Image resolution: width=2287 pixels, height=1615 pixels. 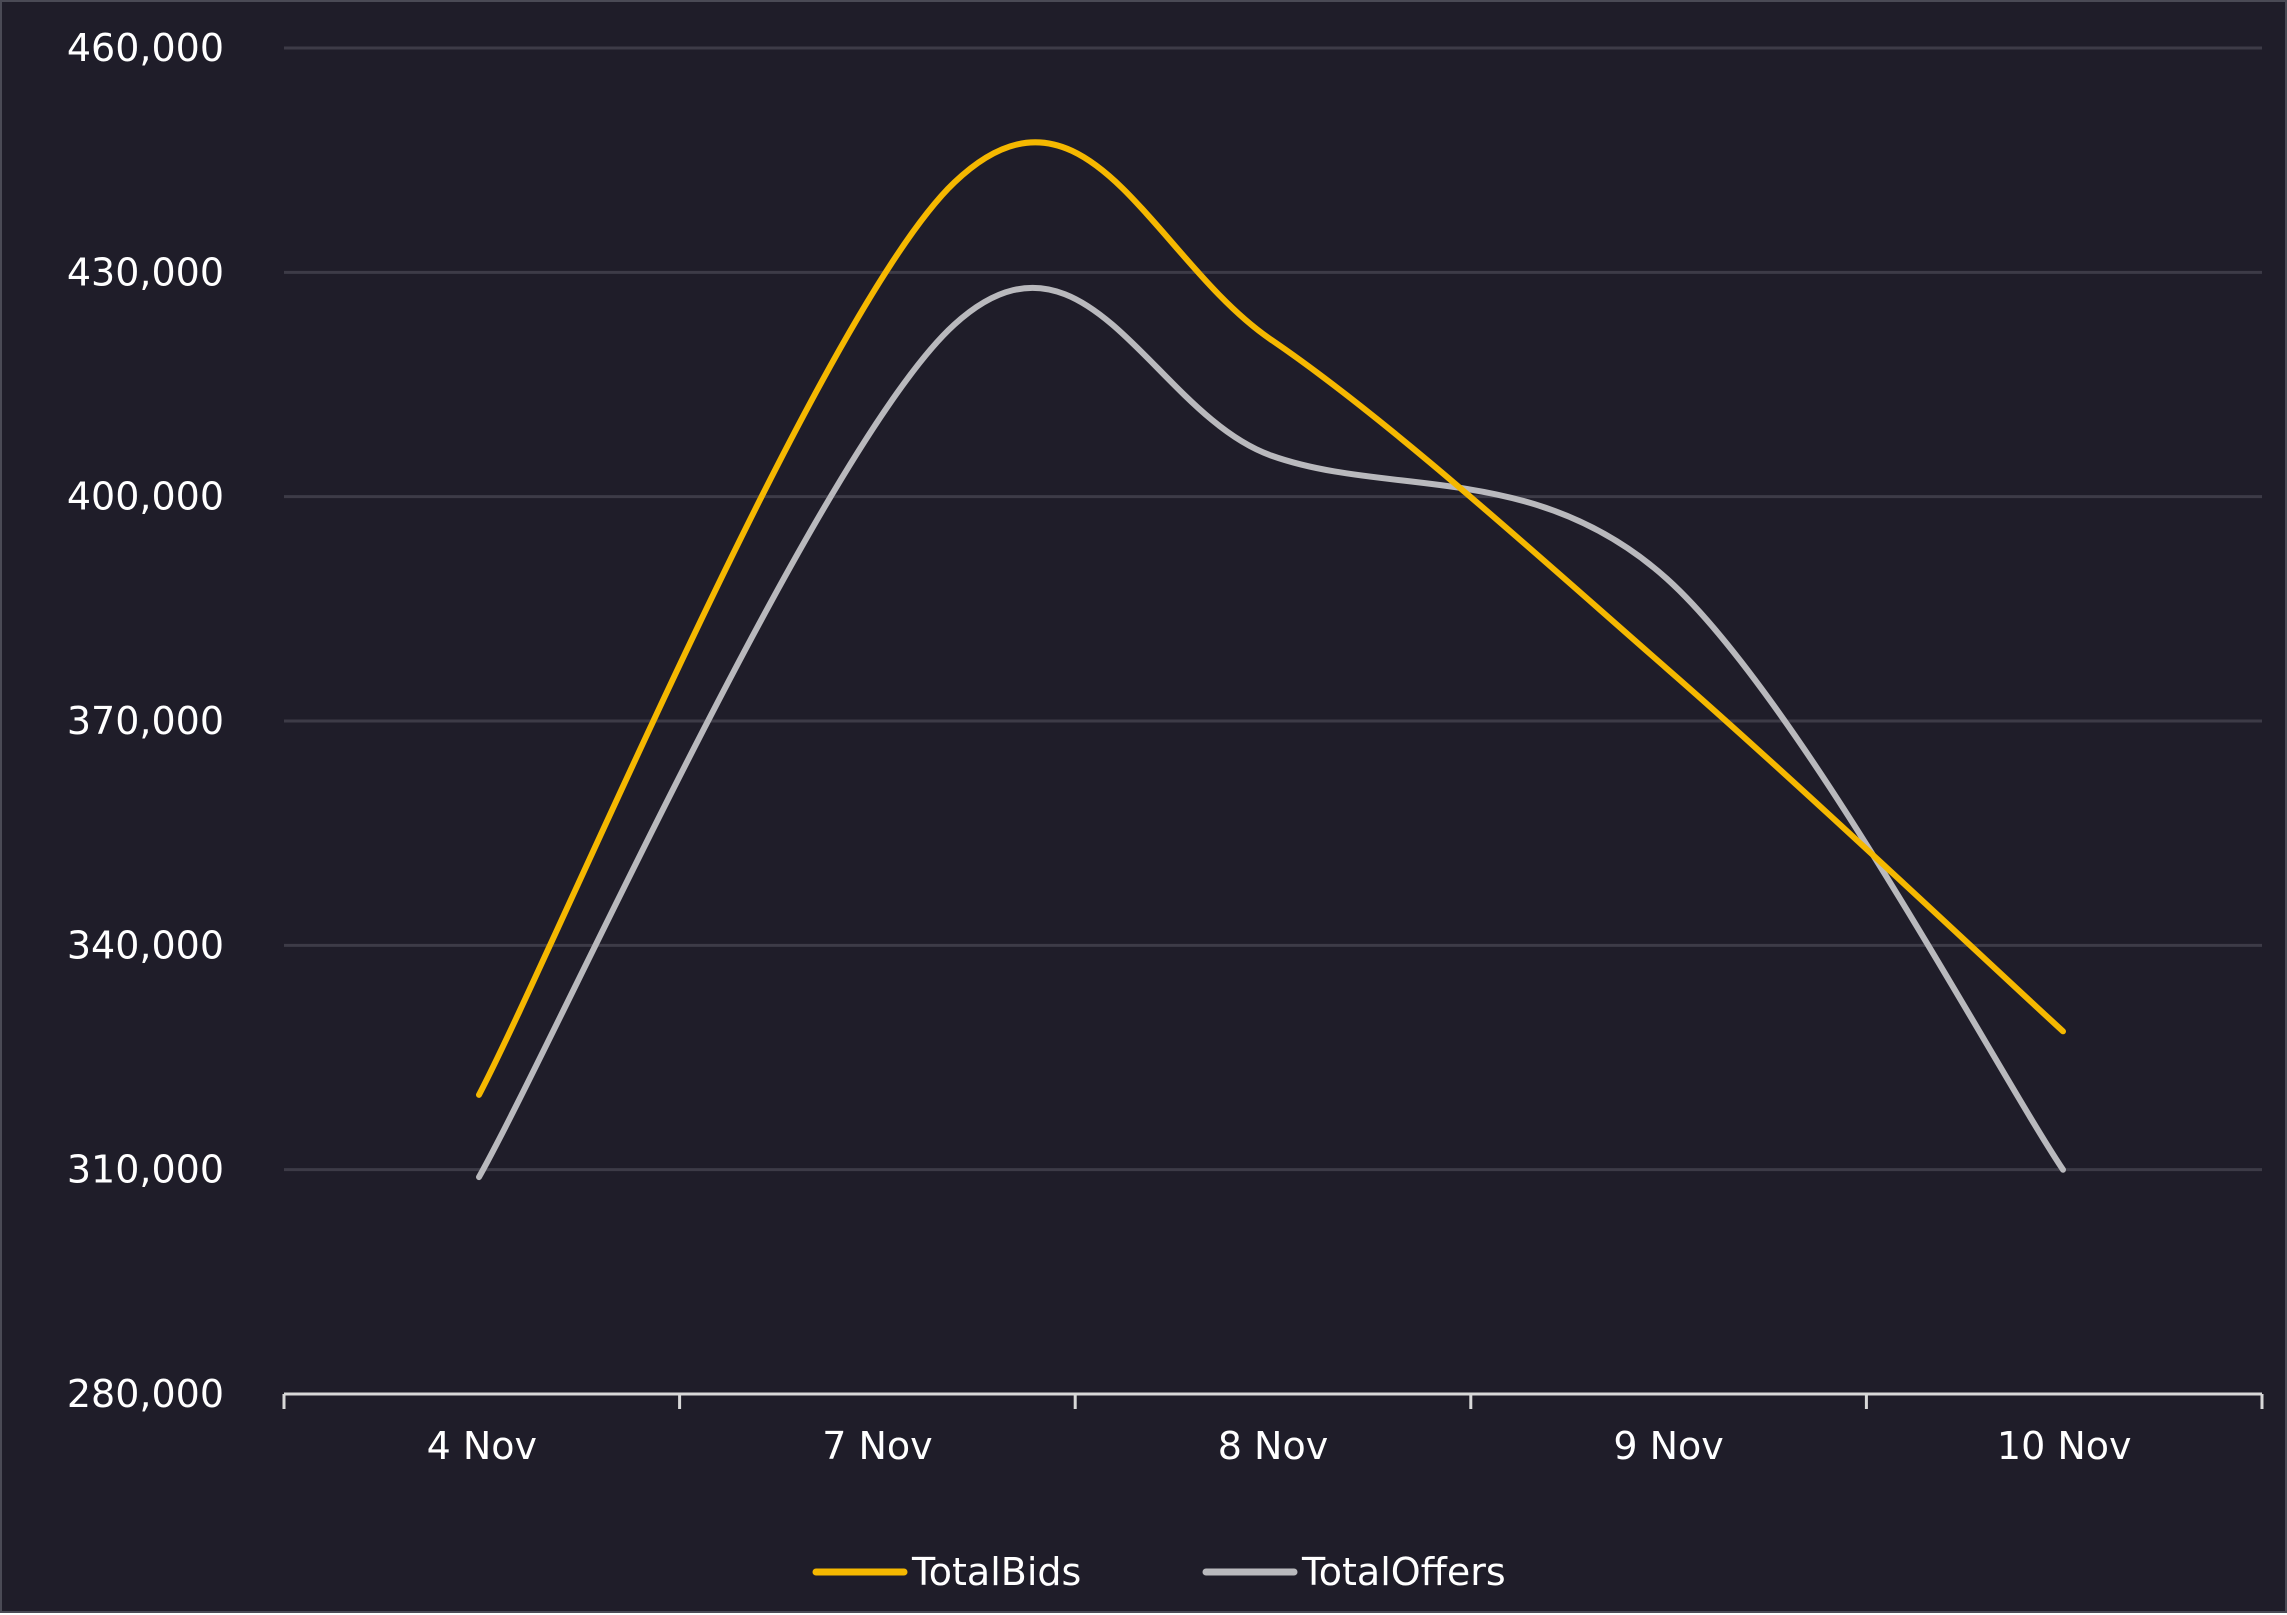 What do you see at coordinates (145, 1394) in the screenshot?
I see `y-tick-label: 280,000` at bounding box center [145, 1394].